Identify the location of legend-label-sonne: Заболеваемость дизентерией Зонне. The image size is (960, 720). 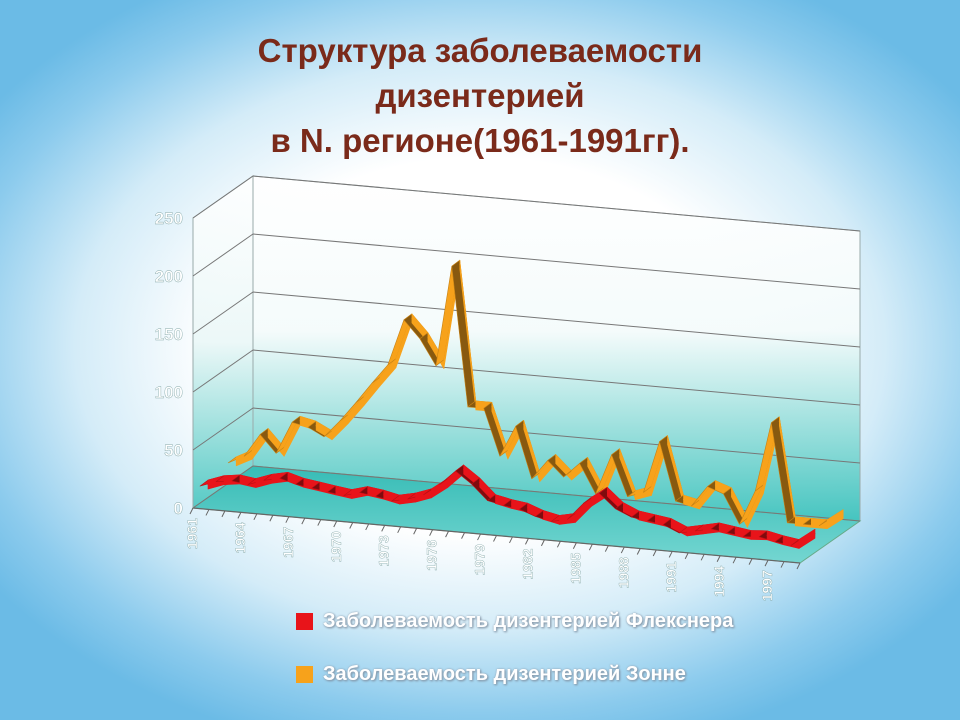
(504, 673).